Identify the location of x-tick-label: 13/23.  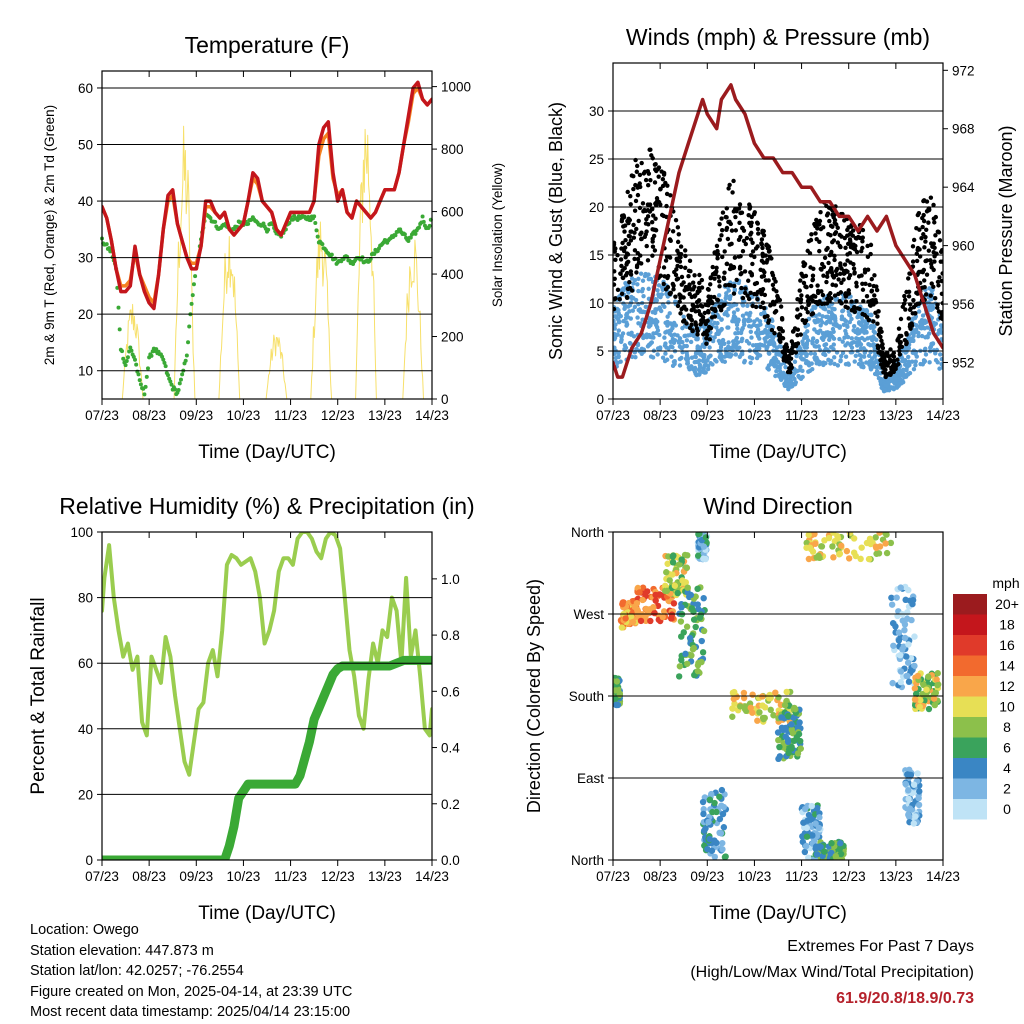
(385, 415).